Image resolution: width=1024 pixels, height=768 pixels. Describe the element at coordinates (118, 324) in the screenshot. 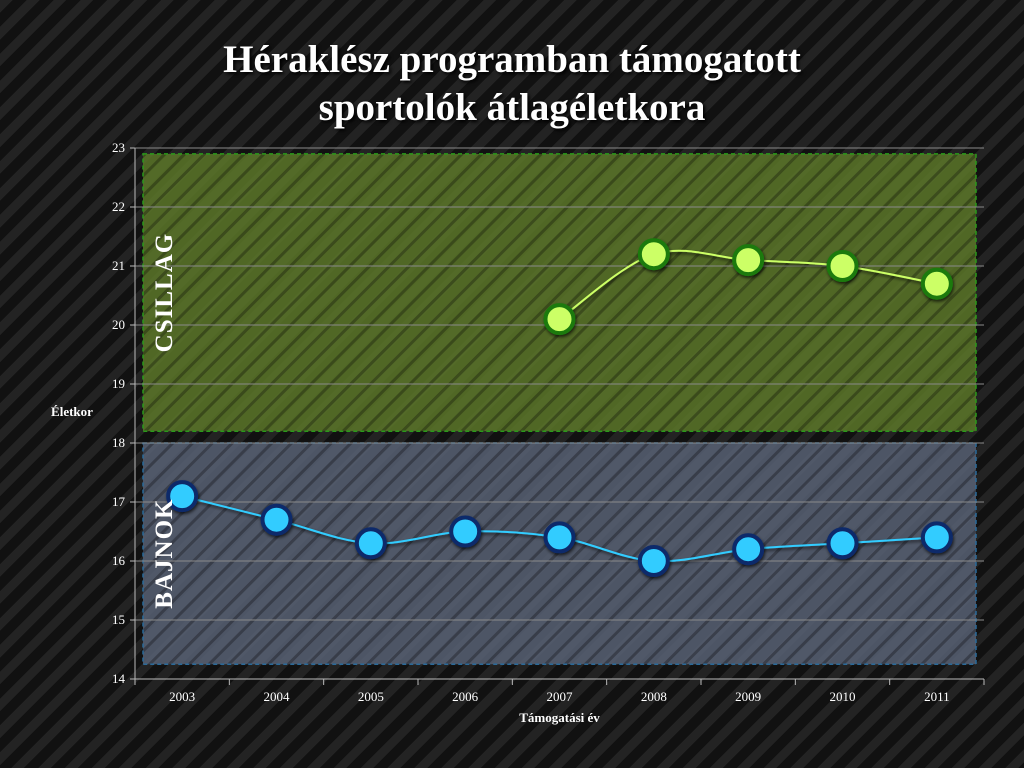

I see `y-tick-label: 20` at that location.